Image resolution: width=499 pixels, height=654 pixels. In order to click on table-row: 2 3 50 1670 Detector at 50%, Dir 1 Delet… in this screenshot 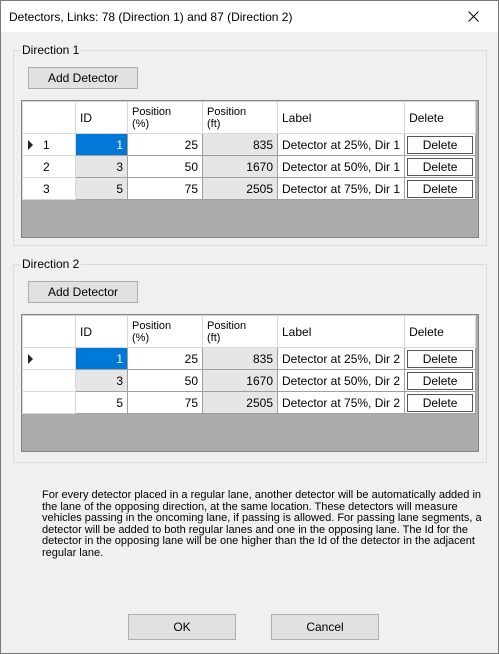, I will do `click(249, 166)`.